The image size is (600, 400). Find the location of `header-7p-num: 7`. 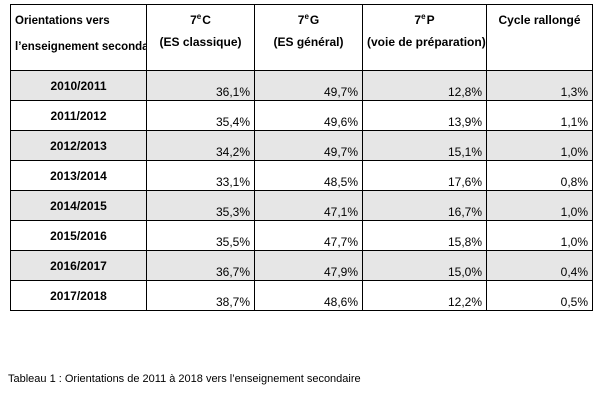

header-7p-num: 7 is located at coordinates (418, 20).